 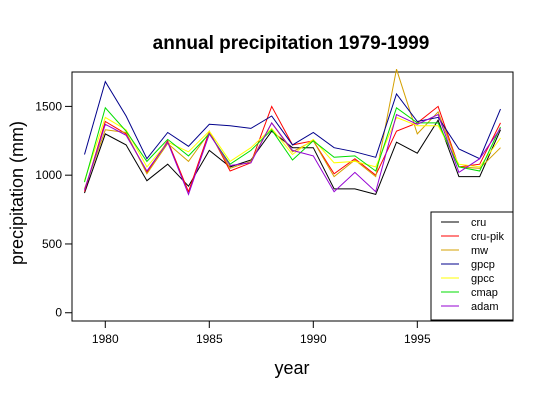 I want to click on series-line-cru, so click(x=292, y=156).